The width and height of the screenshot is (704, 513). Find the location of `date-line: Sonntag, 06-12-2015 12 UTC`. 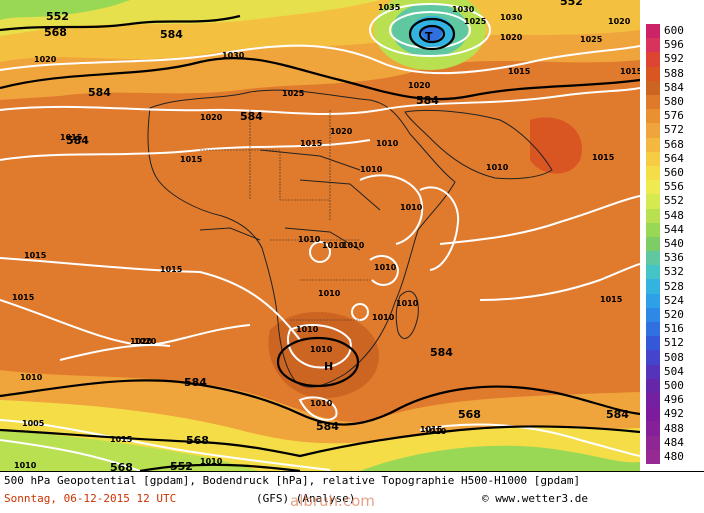

date-line: Sonntag, 06-12-2015 12 UTC is located at coordinates (90, 498).